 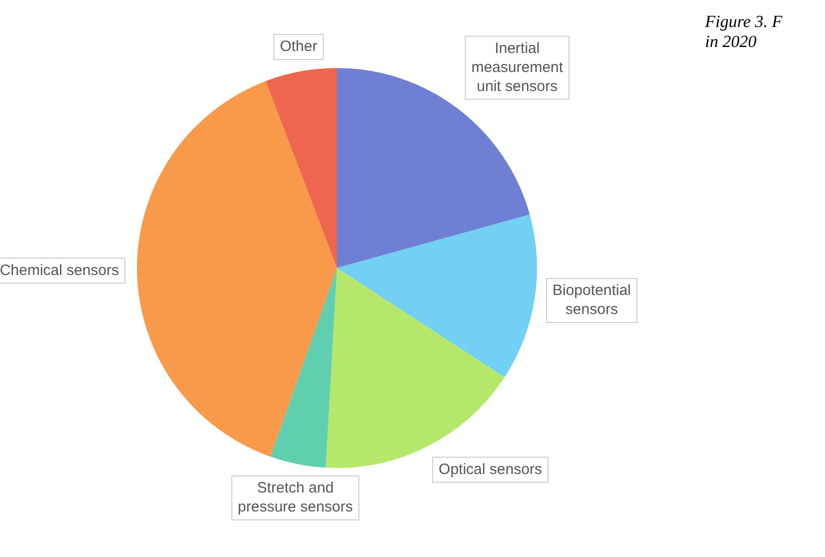 I want to click on text: in 2020, so click(x=731, y=42).